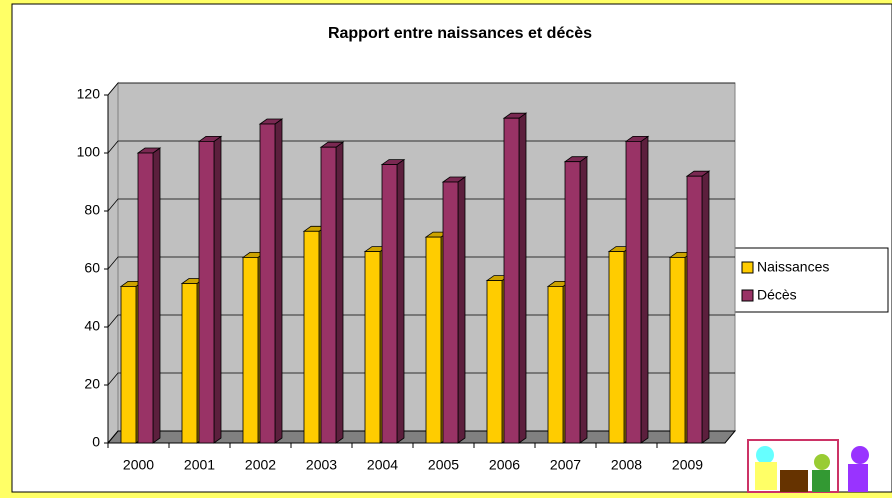  Describe the element at coordinates (138, 465) in the screenshot. I see `x-tick-label: 2000` at that location.